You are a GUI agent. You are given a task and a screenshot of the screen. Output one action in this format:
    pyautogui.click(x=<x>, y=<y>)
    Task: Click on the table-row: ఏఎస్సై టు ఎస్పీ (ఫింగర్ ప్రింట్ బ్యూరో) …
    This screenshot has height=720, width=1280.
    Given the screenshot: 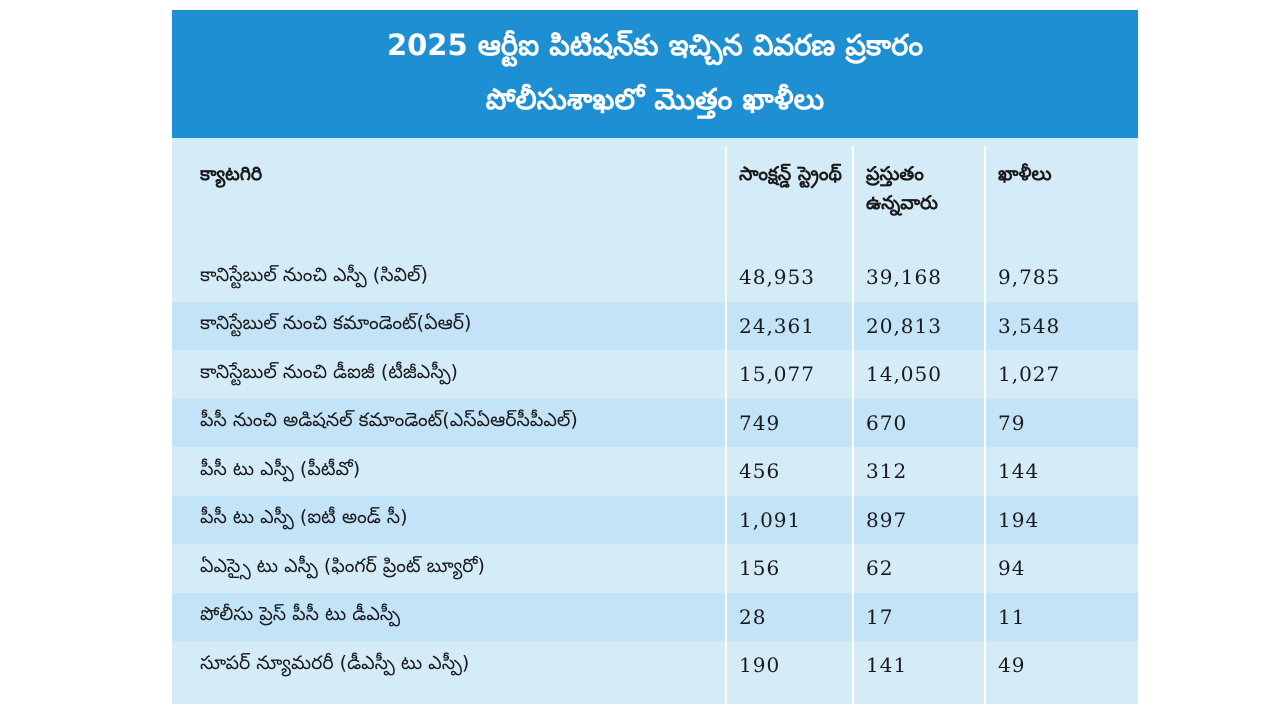 What is the action you would take?
    pyautogui.click(x=655, y=568)
    